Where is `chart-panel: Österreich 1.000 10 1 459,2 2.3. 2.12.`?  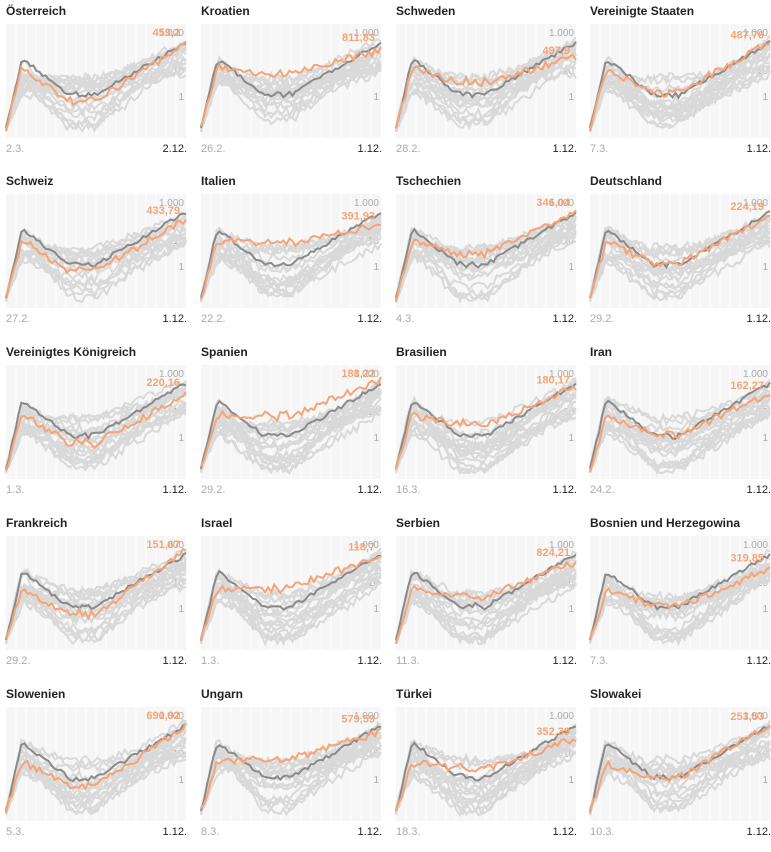
chart-panel: Österreich 1.000 10 1 459,2 2.3. 2.12. is located at coordinates (99, 86).